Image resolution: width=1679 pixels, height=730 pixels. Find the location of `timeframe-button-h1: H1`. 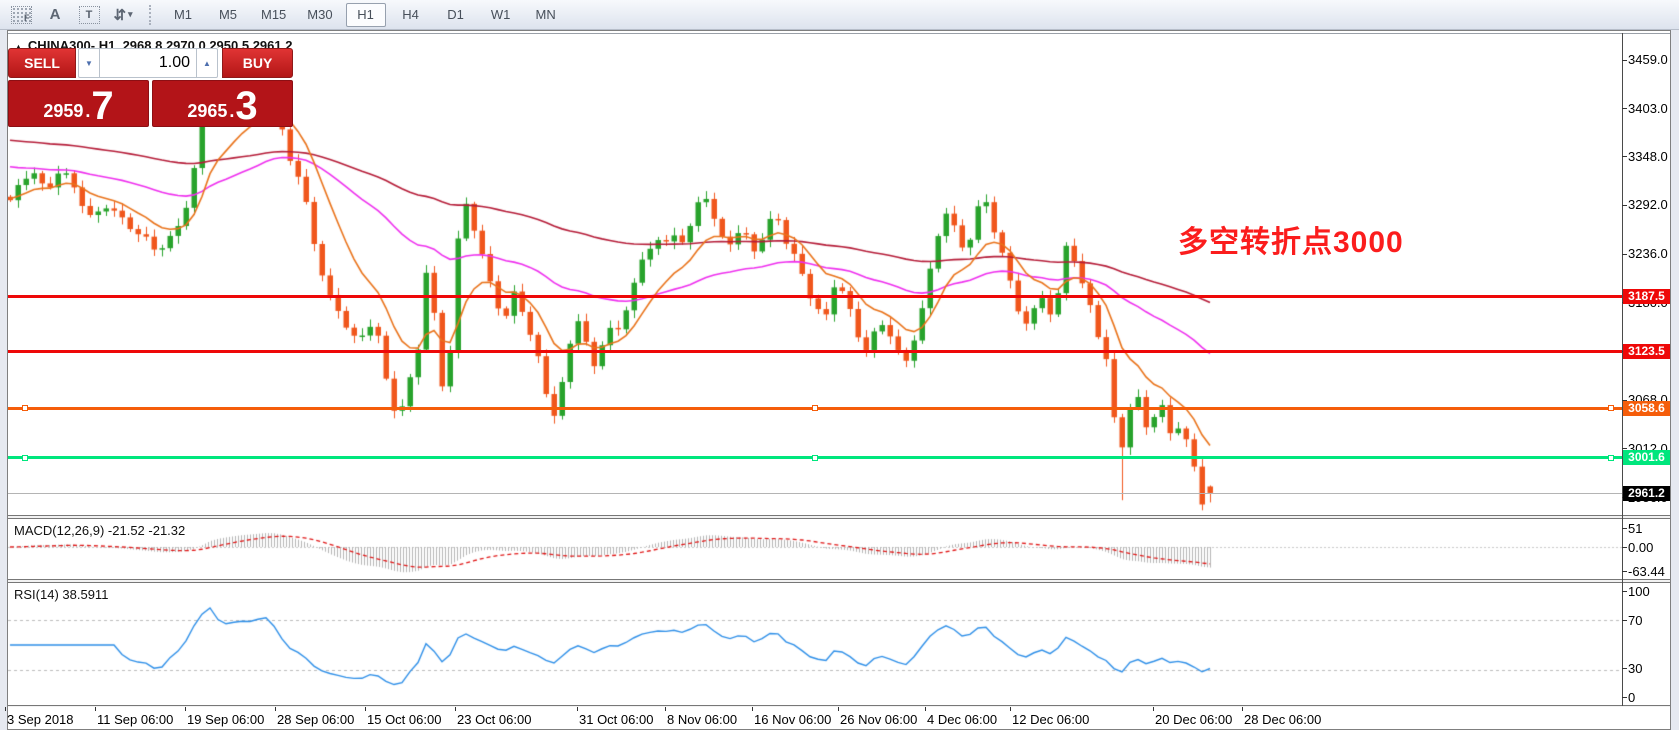

timeframe-button-h1: H1 is located at coordinates (365, 14).